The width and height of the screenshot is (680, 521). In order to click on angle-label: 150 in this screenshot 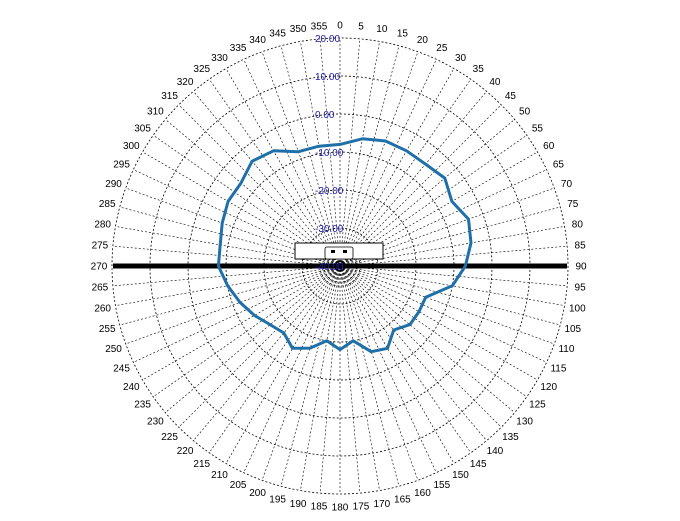, I will do `click(460, 475)`.